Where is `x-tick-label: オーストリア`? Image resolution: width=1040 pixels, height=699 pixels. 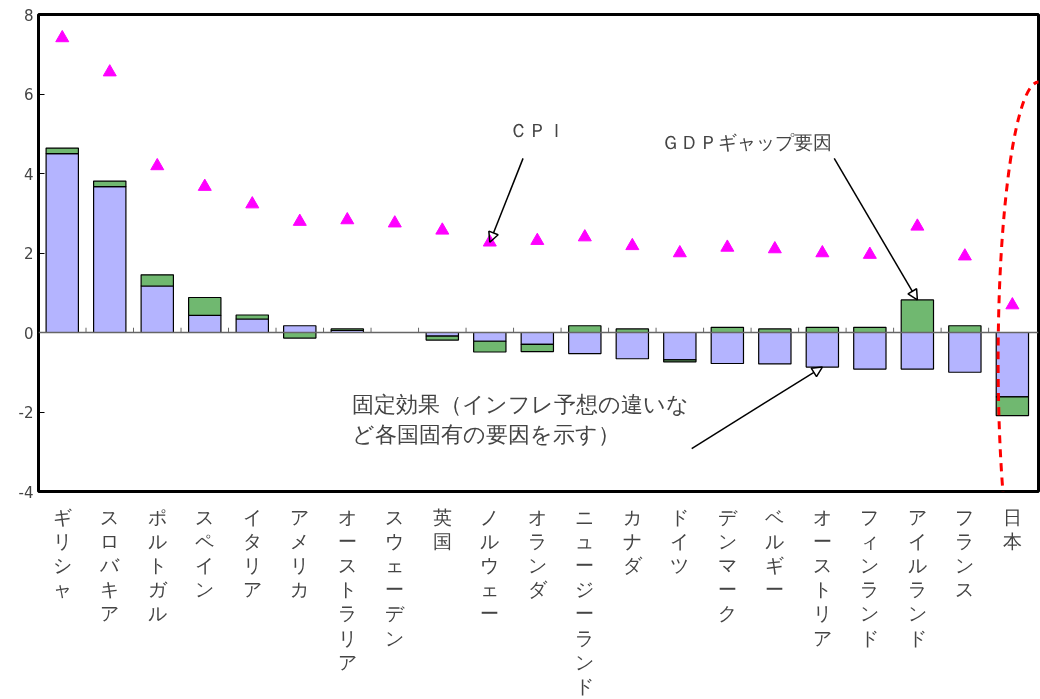
x-tick-label: オーストリア is located at coordinates (822, 577).